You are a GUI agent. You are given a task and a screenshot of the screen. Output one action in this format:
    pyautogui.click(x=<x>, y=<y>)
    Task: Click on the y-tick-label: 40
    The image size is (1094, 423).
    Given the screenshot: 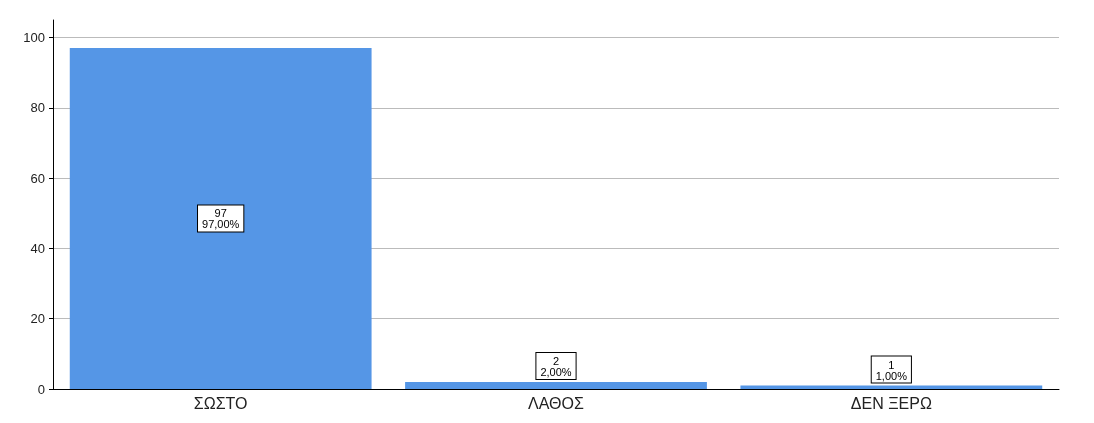 What is the action you would take?
    pyautogui.click(x=37, y=248)
    